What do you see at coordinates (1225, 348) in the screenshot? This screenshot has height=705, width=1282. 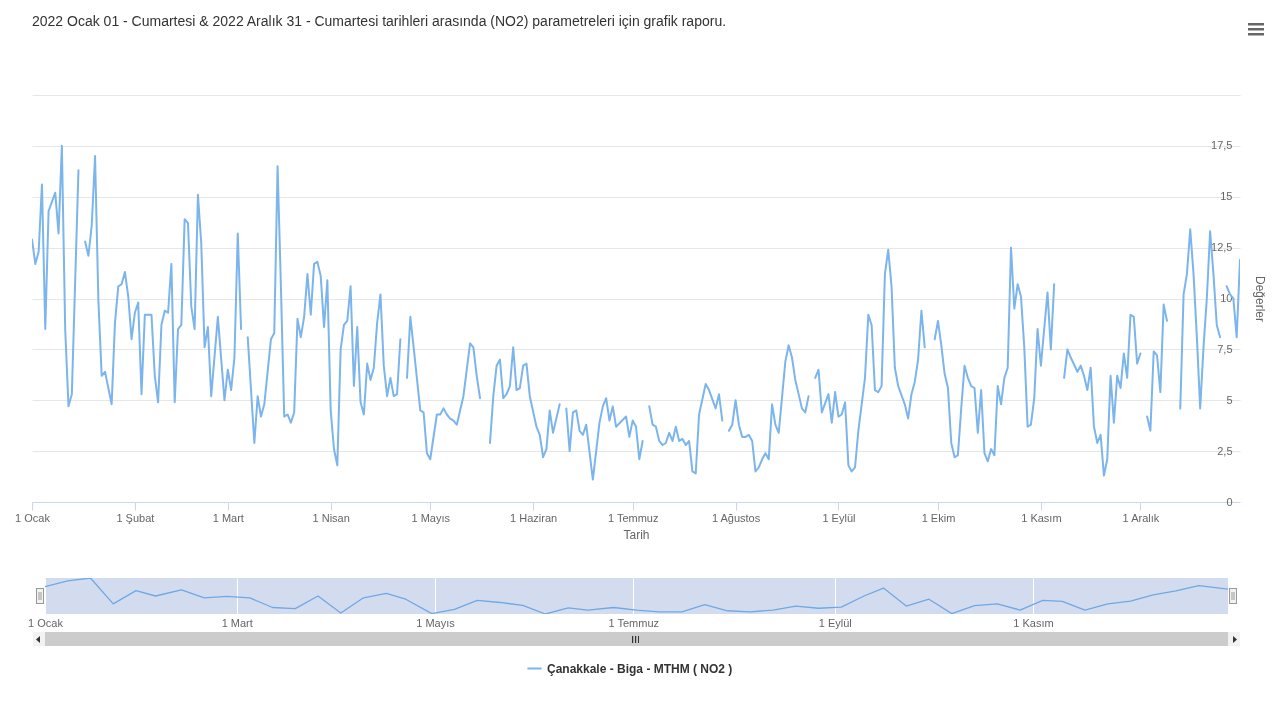 I see `y-tick-label: 7,5` at bounding box center [1225, 348].